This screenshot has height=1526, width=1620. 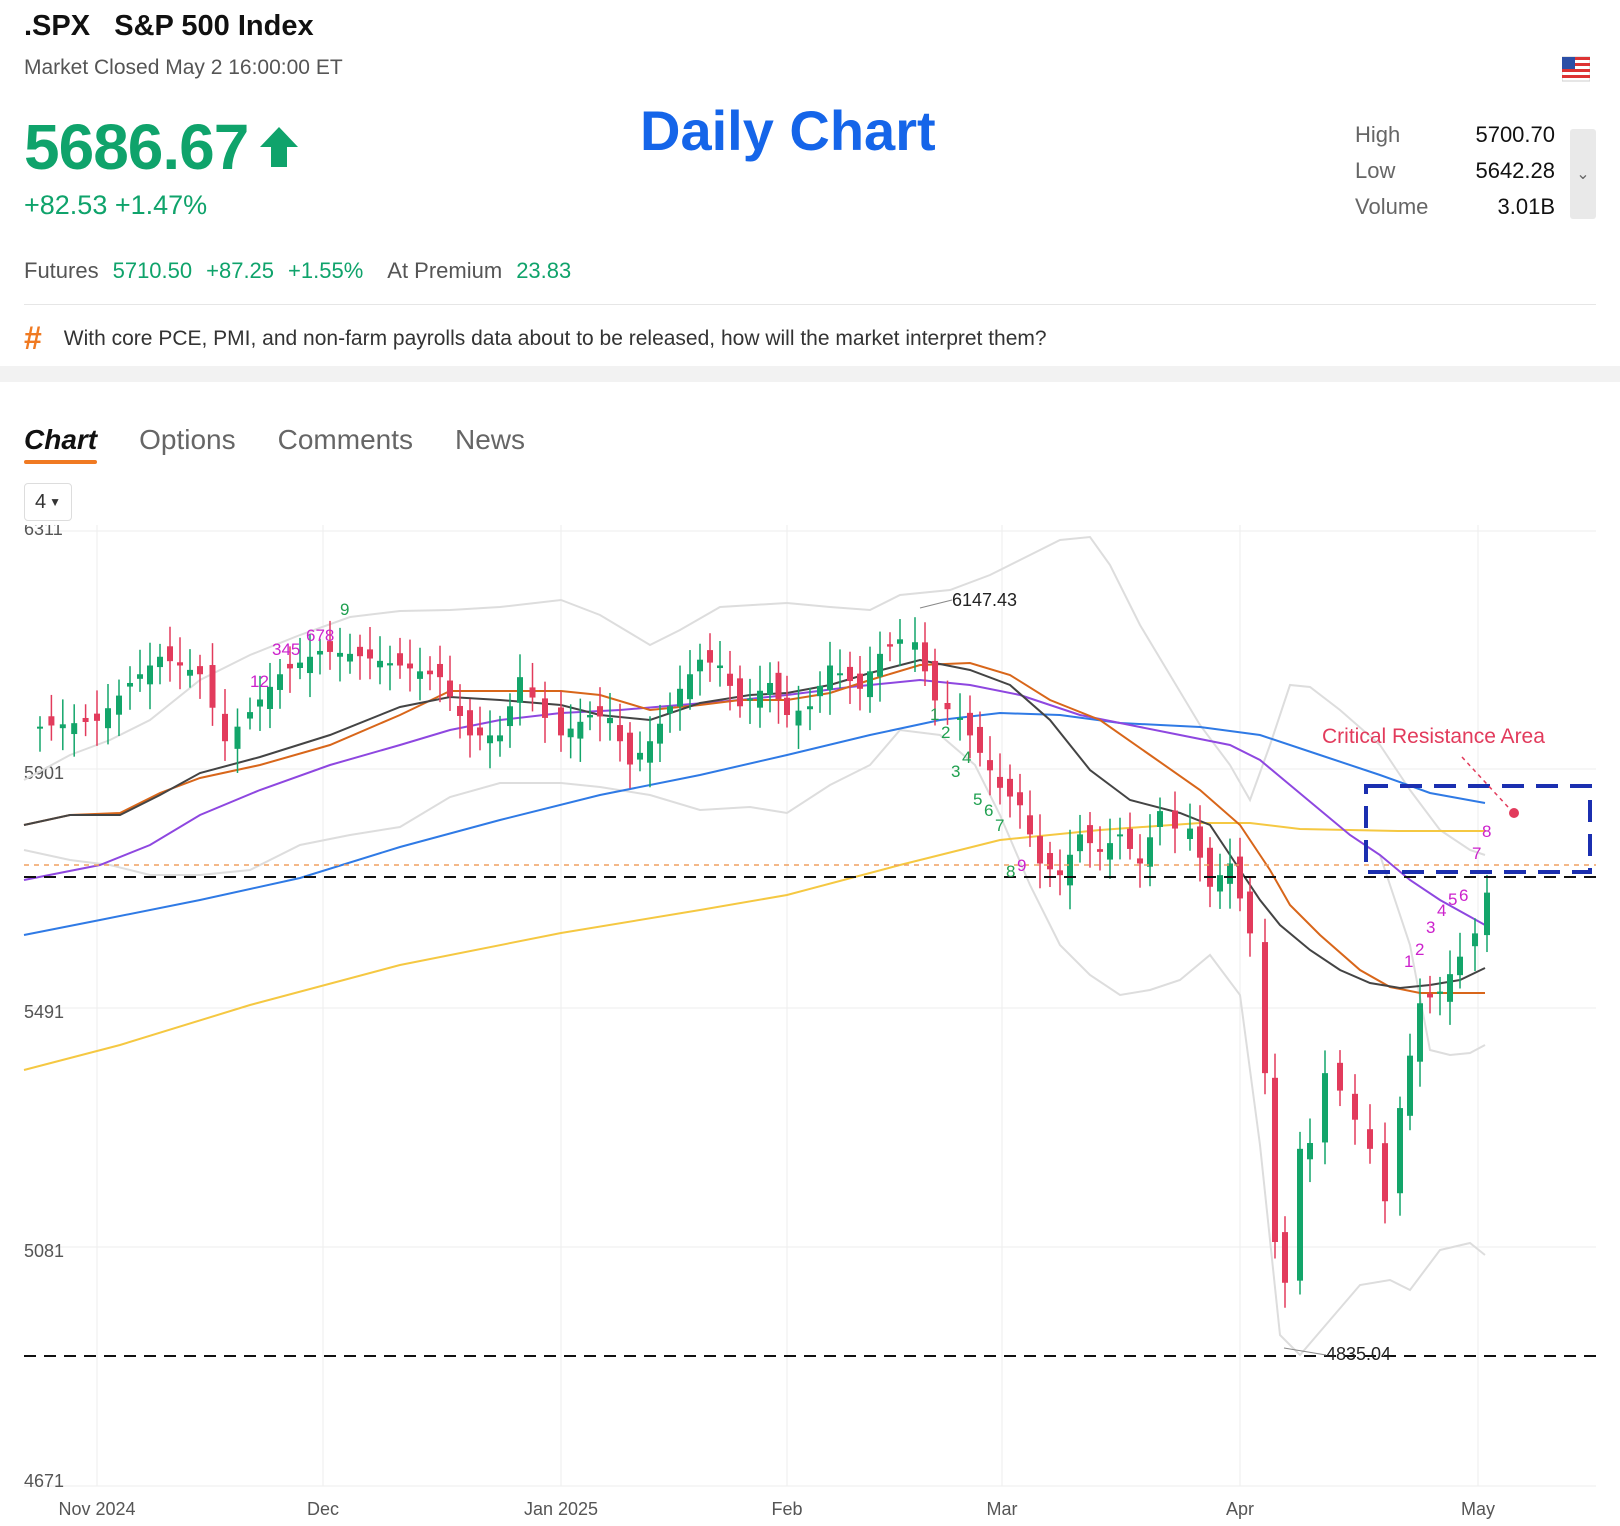 I want to click on tab-news: News, so click(x=490, y=439).